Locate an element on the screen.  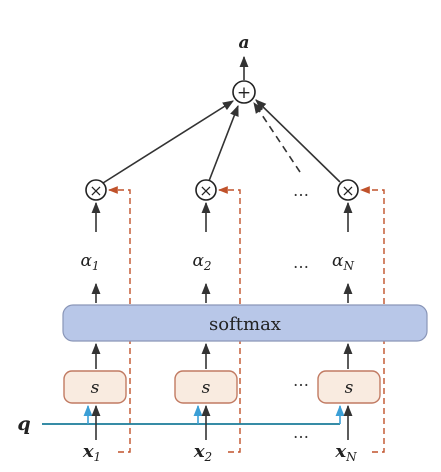
sum-symbol: + is located at coordinates (244, 93).